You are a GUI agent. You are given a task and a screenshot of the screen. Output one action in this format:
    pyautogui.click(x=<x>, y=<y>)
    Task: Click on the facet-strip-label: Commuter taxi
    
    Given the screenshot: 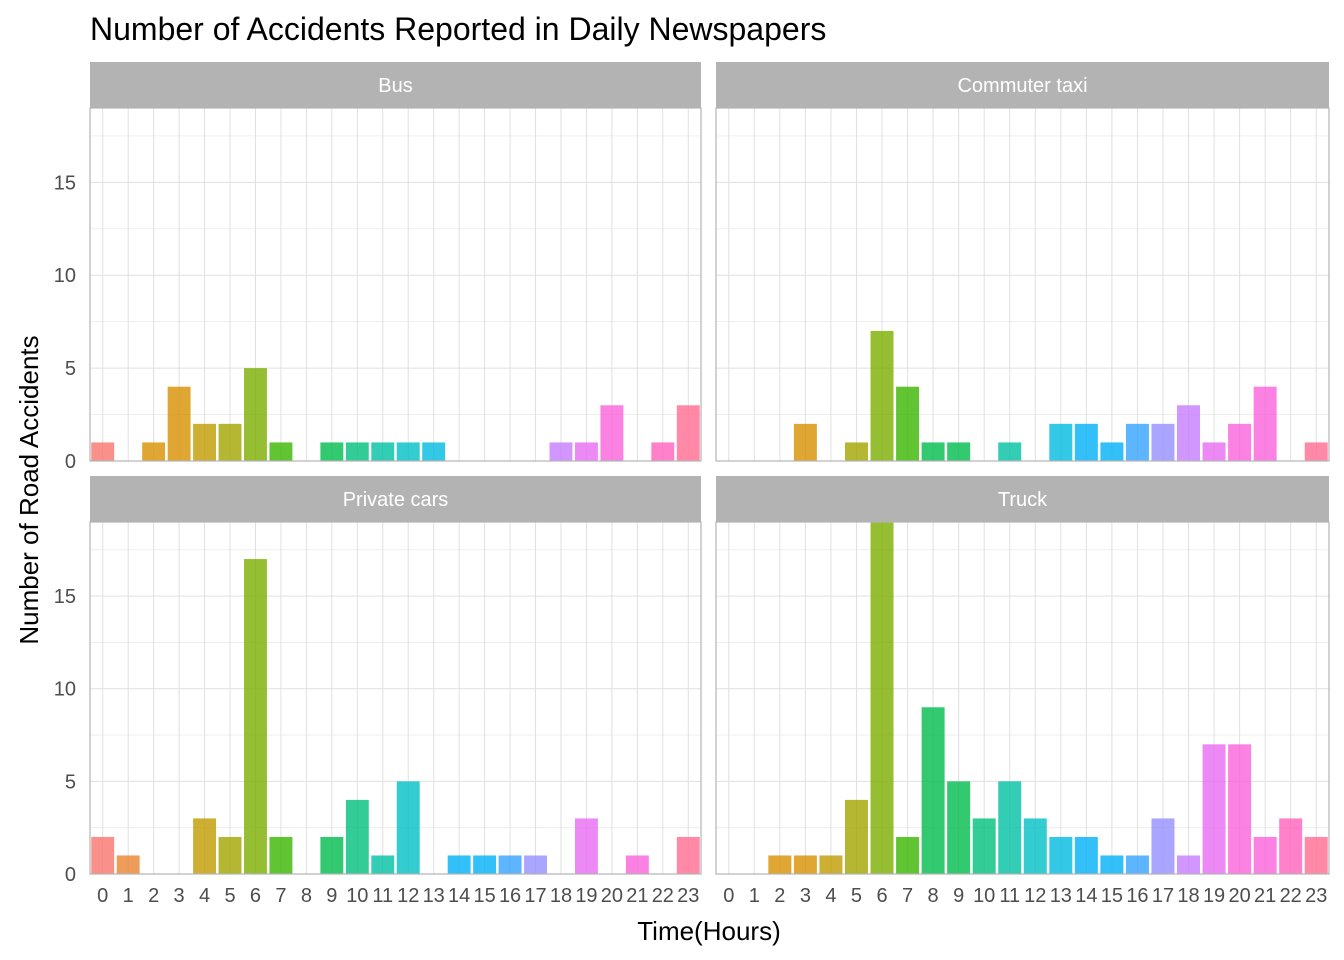 What is the action you would take?
    pyautogui.click(x=1022, y=86)
    